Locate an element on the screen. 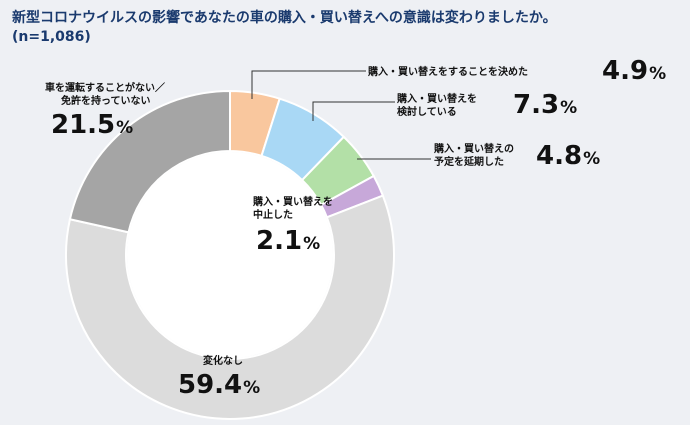 The width and height of the screenshot is (690, 425). slice-value-decided: 4.9% is located at coordinates (634, 71).